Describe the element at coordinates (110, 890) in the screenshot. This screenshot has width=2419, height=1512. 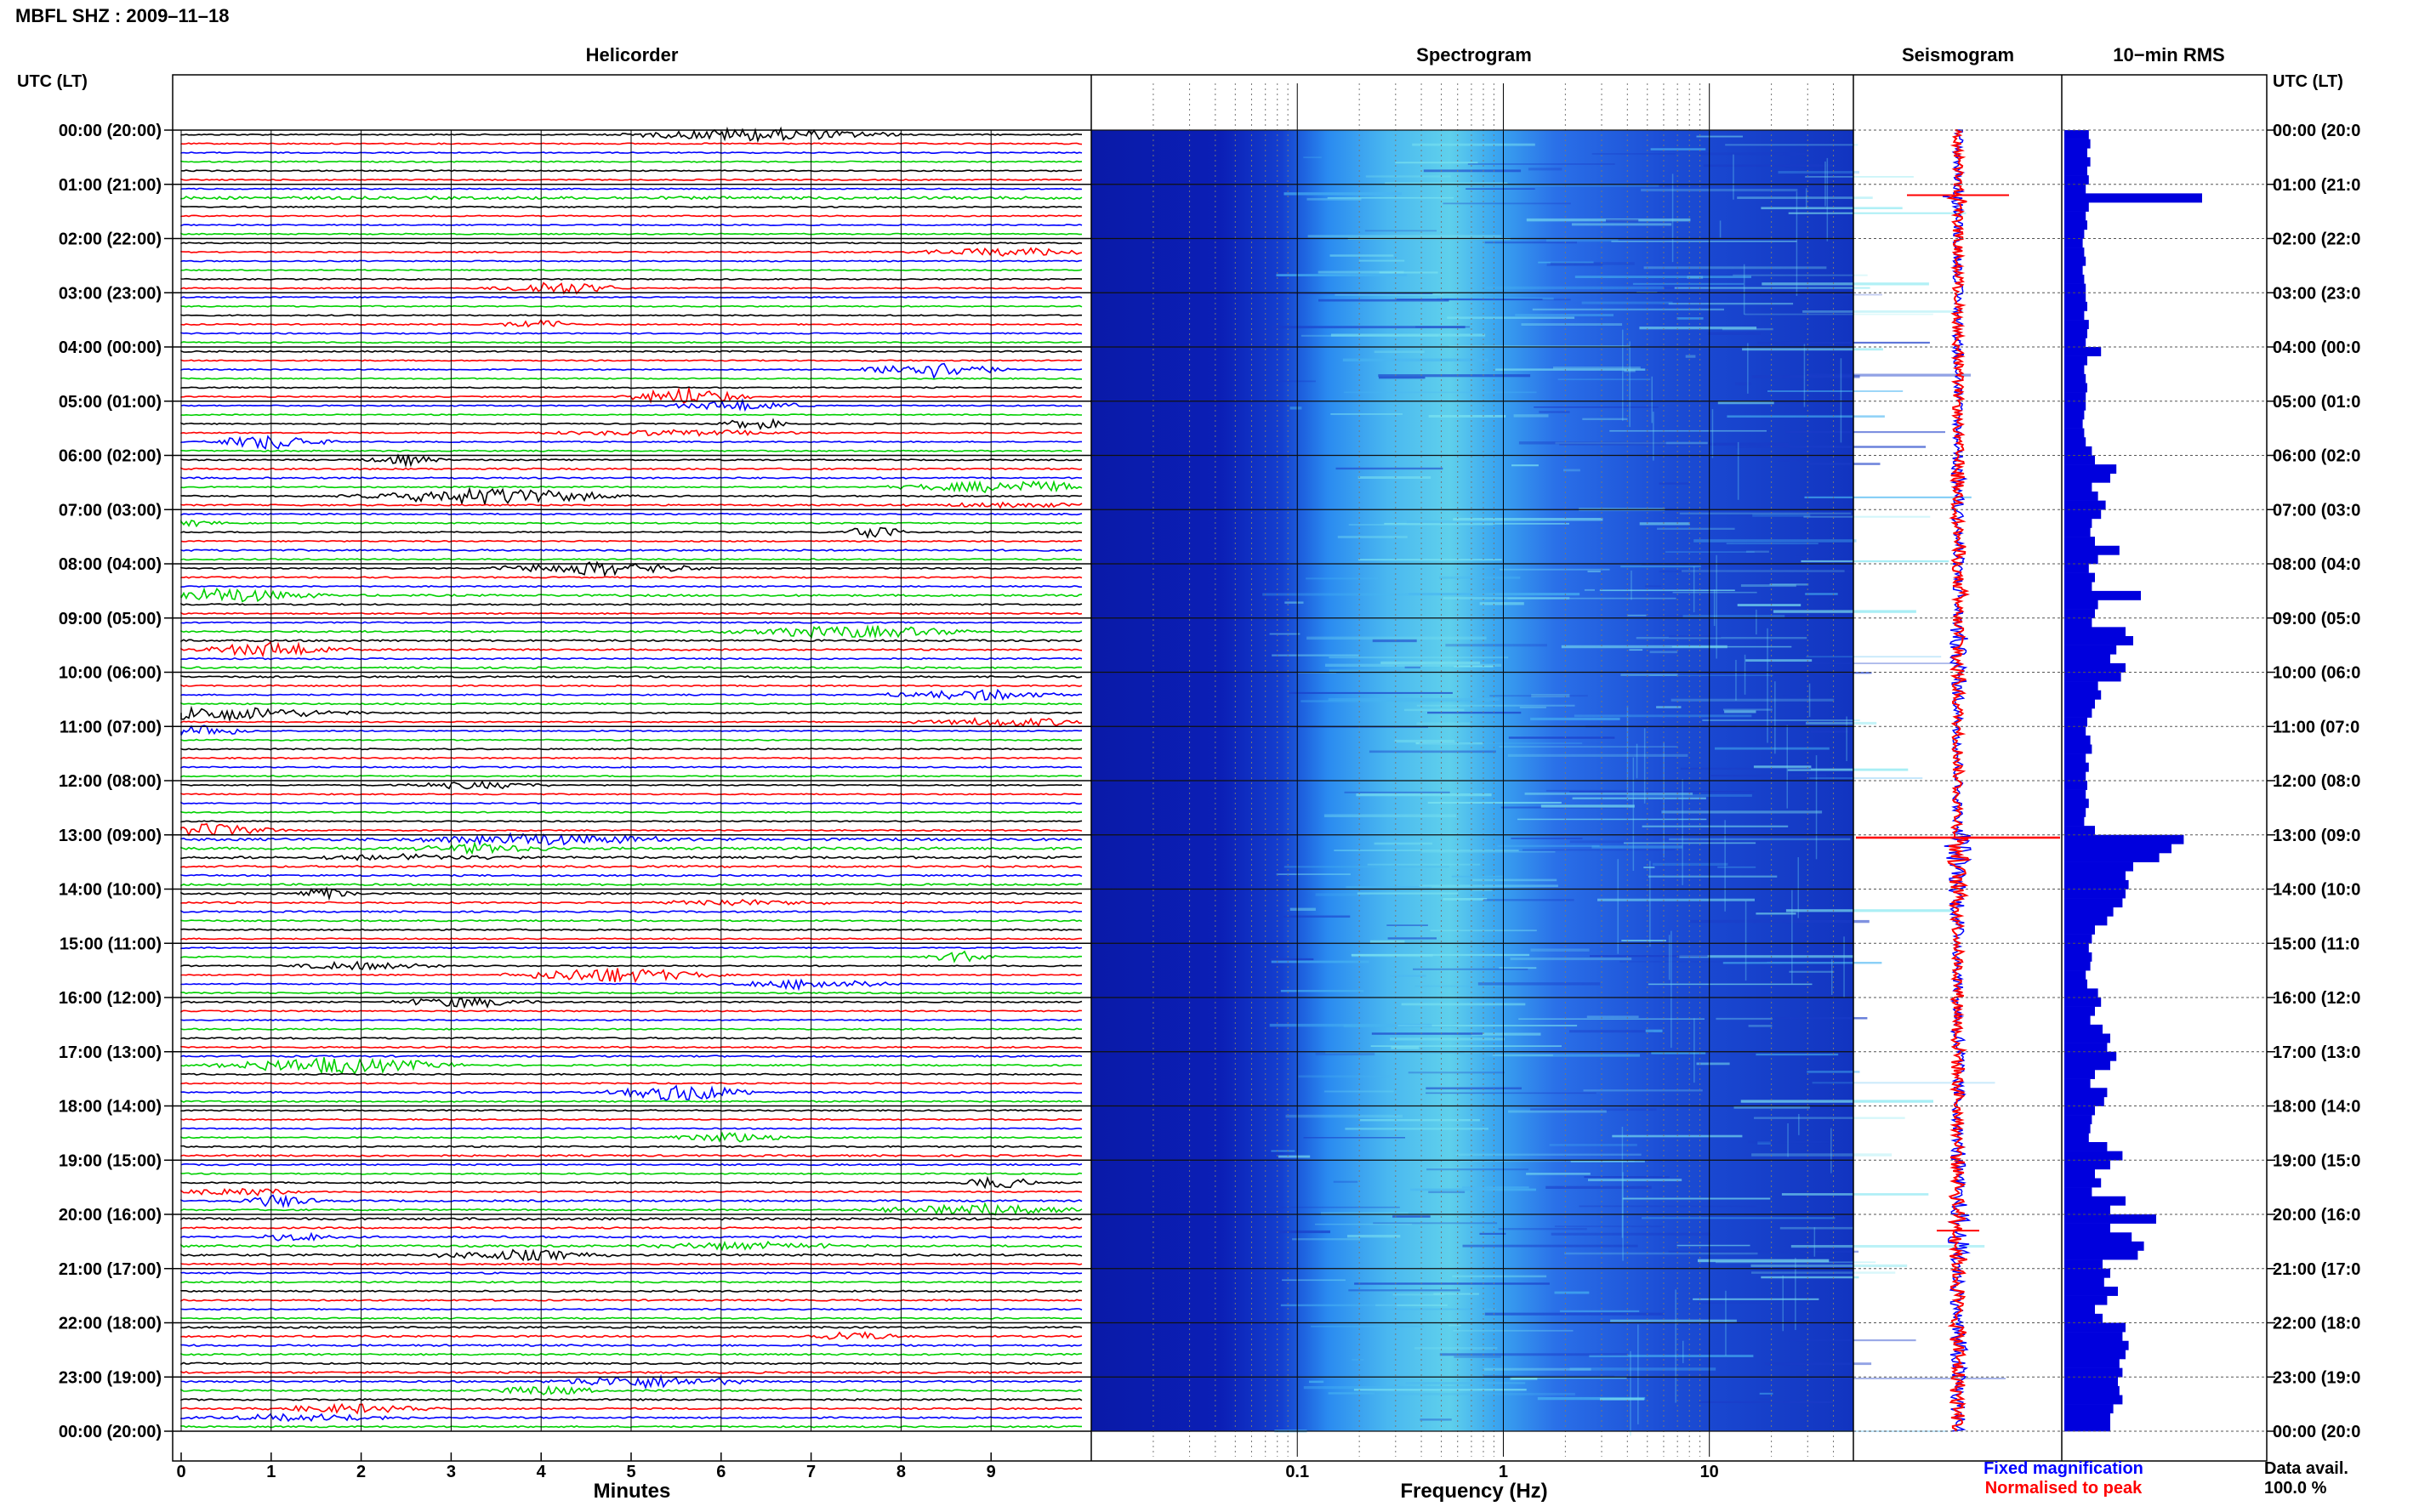
I see `time-label-left: 14:00 (10:00)` at that location.